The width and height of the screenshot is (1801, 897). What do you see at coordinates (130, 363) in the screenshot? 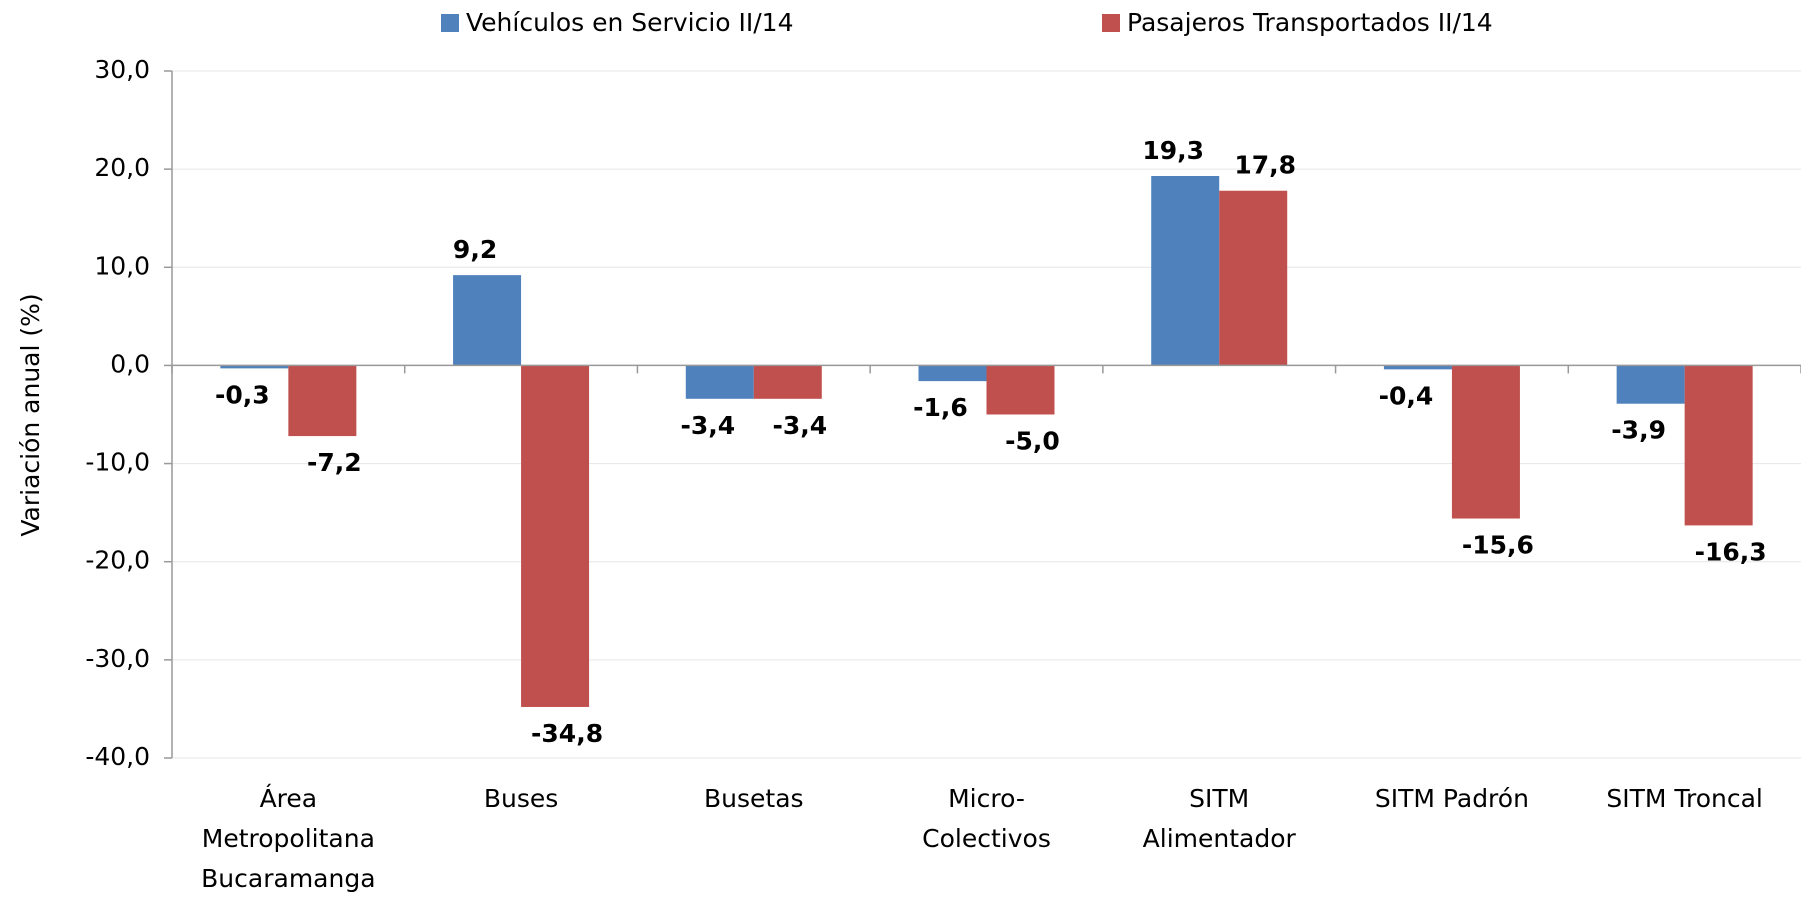
I see `y-tick-label: 0,0` at bounding box center [130, 363].